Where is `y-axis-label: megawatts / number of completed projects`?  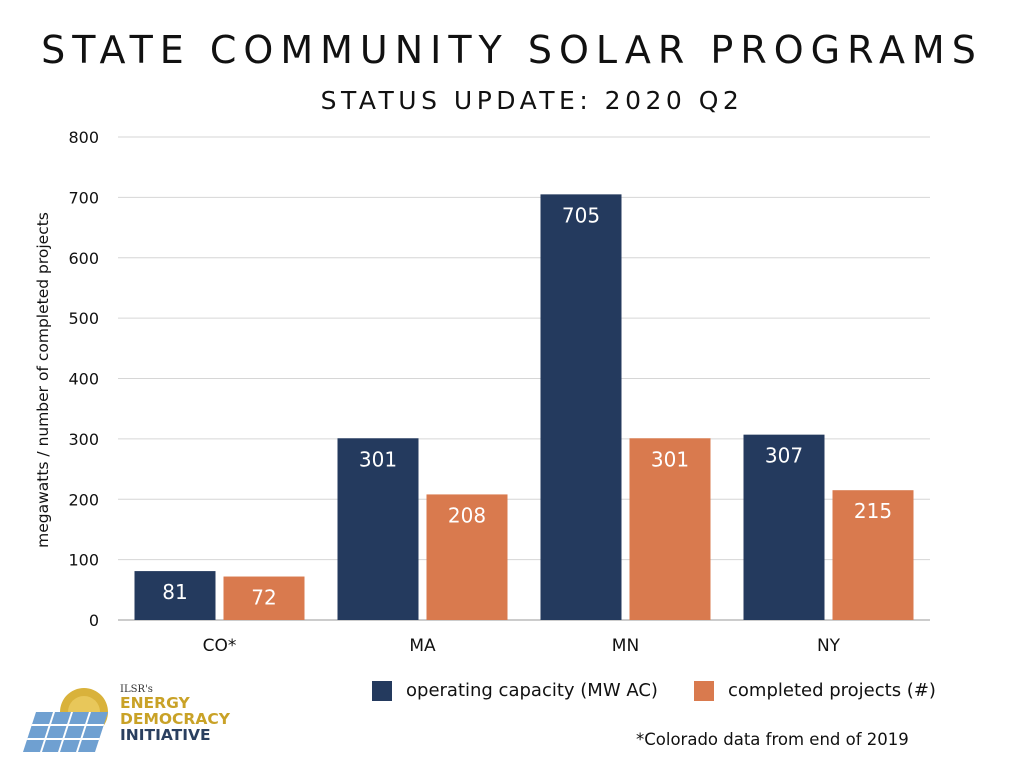 y-axis-label: megawatts / number of completed projects is located at coordinates (43, 380).